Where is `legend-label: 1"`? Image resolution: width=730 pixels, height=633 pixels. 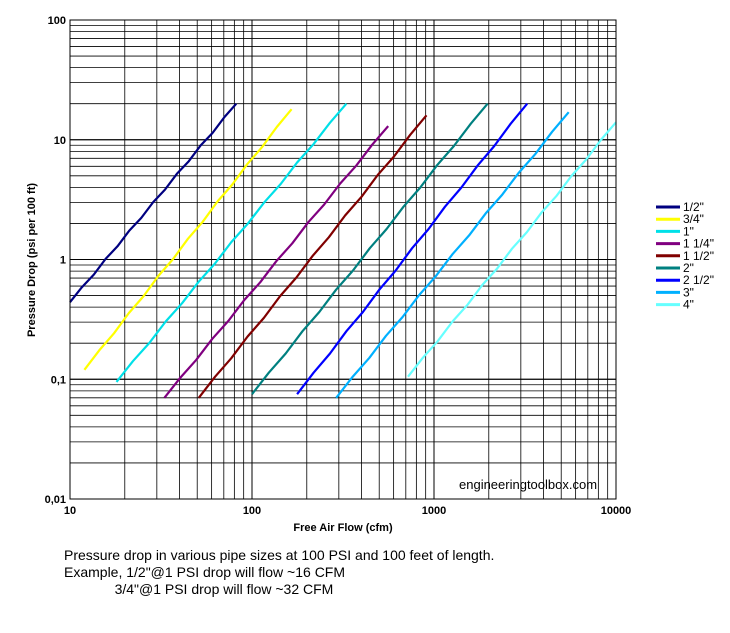
legend-label: 1" is located at coordinates (688, 231).